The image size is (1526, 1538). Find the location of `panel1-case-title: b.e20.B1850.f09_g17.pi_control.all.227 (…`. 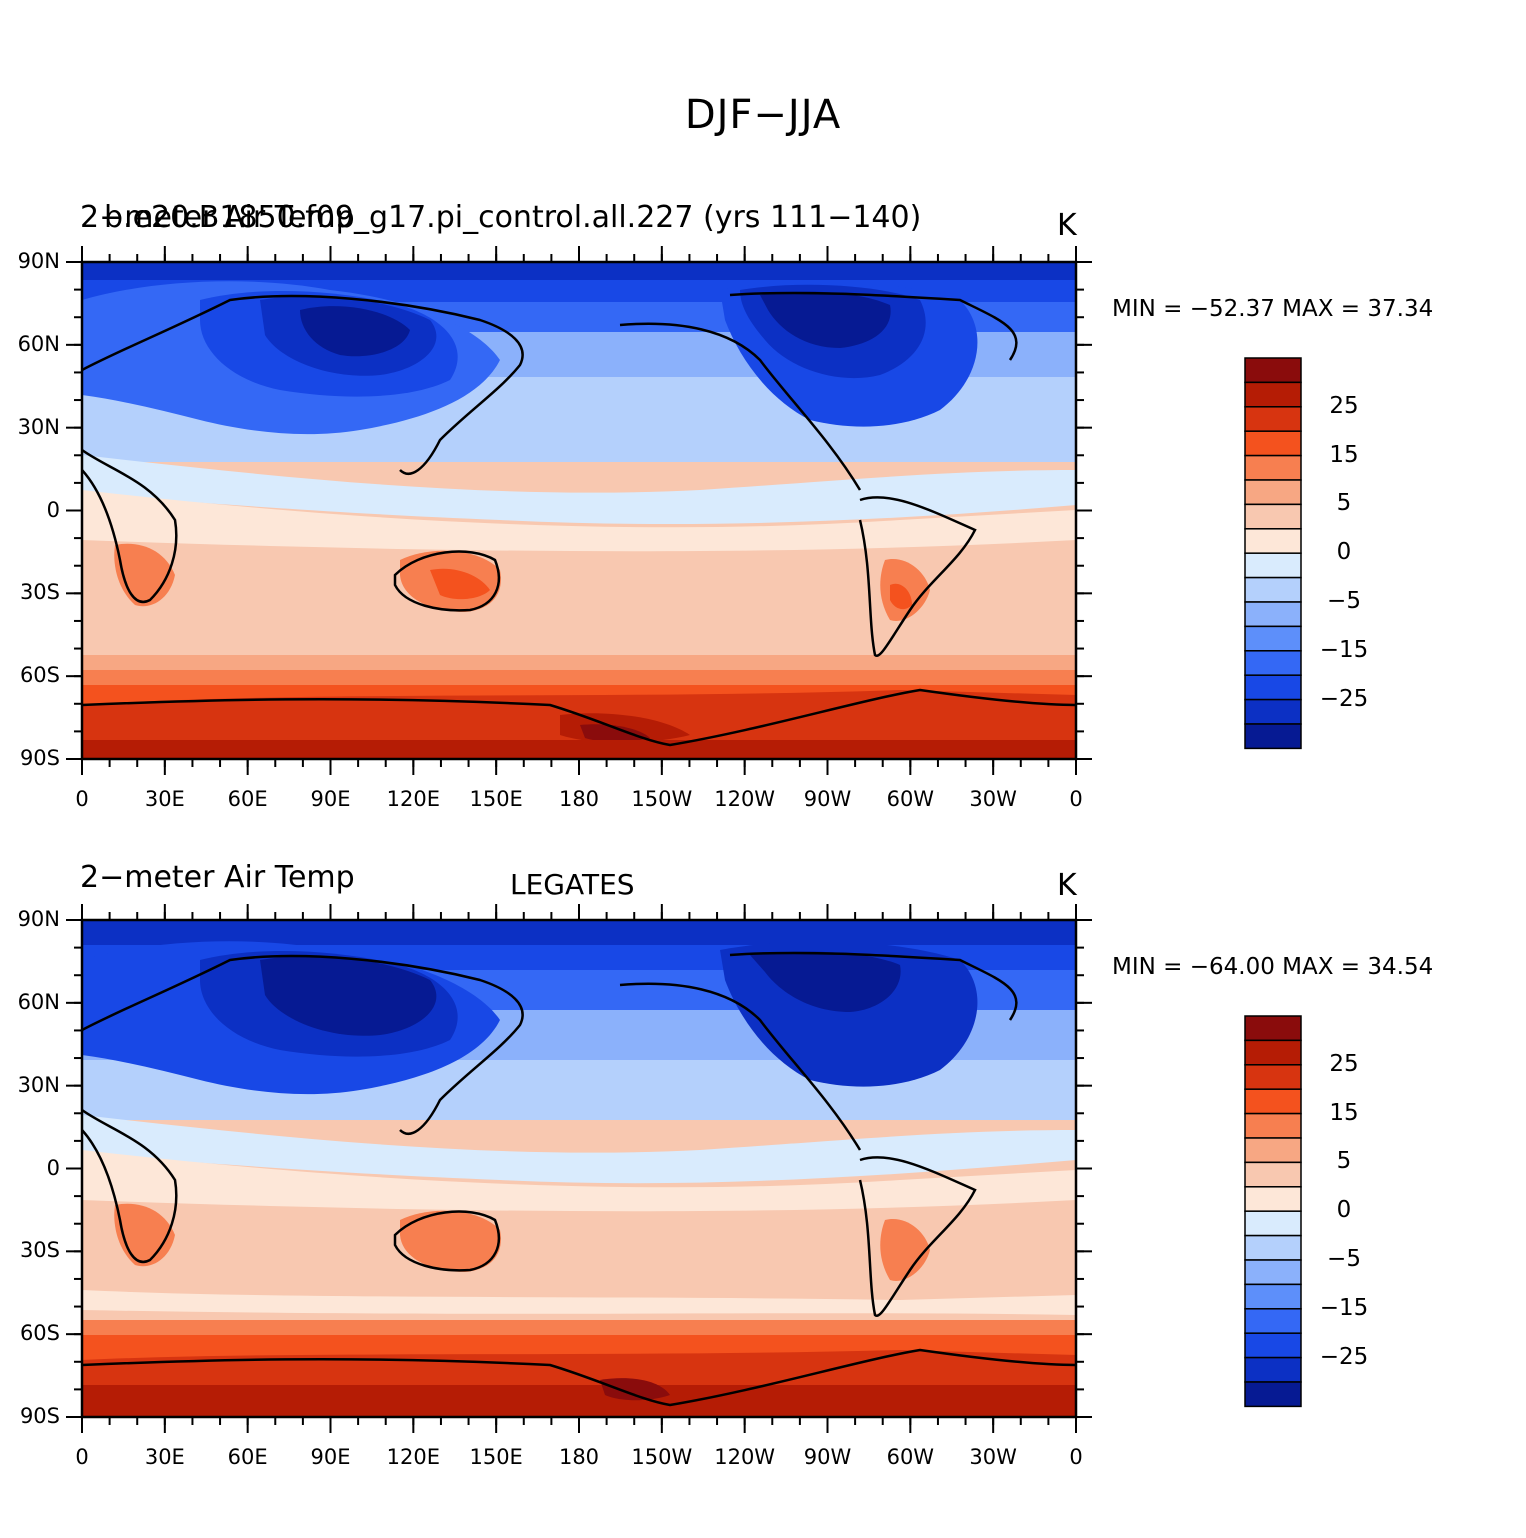

panel1-case-title: b.e20.B1850.f09_g17.pi_control.all.227 (… is located at coordinates (513, 217).